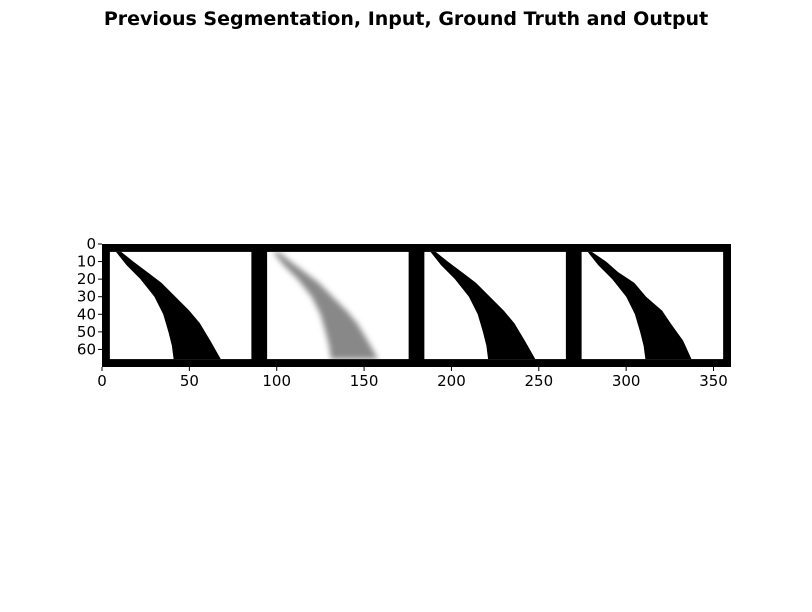  What do you see at coordinates (86, 332) in the screenshot?
I see `y-tick-label: 50` at bounding box center [86, 332].